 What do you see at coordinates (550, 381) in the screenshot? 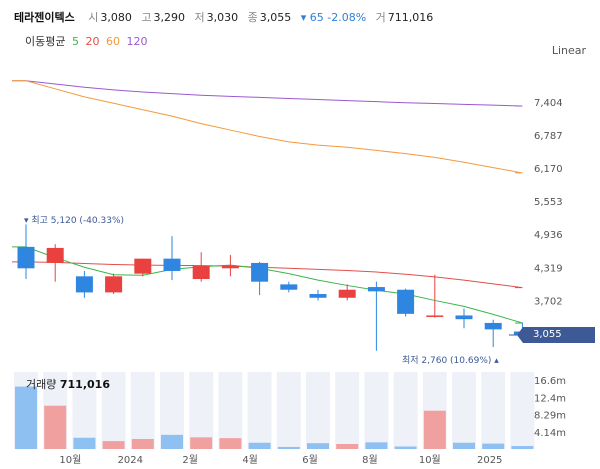
I see `volume-tick-label: 16.6m` at bounding box center [550, 381].